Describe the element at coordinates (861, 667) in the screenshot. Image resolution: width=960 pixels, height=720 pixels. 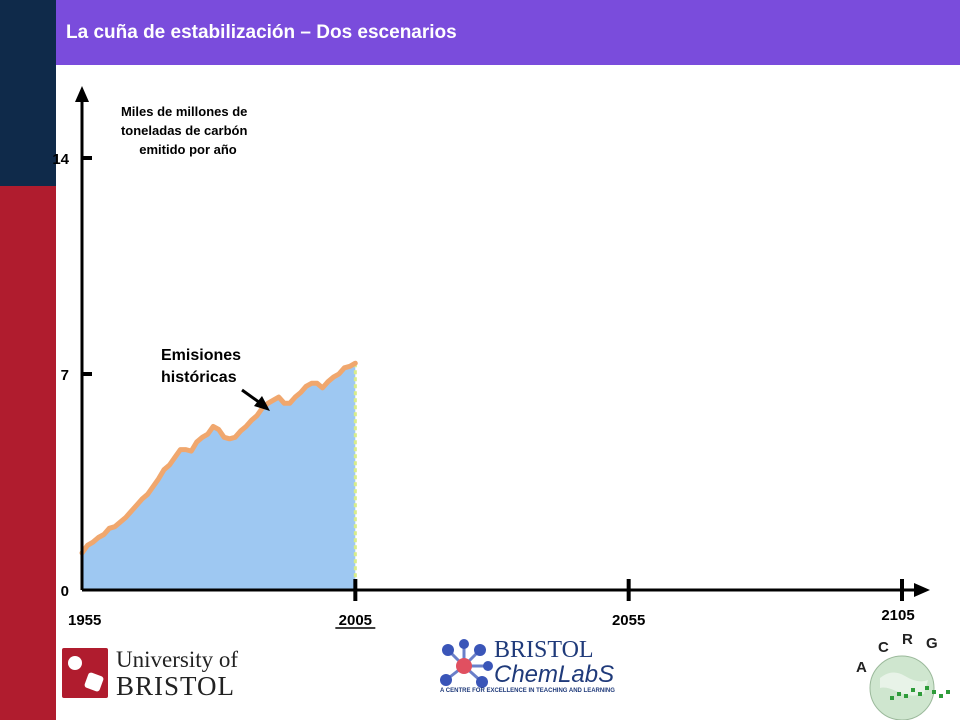
I see `svg-text: A` at that location.